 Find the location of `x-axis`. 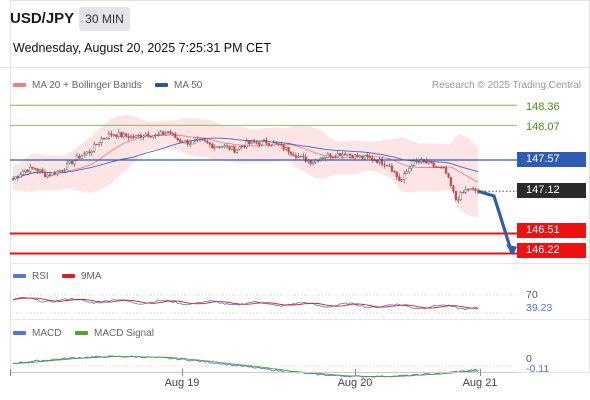

x-axis is located at coordinates (263, 372).